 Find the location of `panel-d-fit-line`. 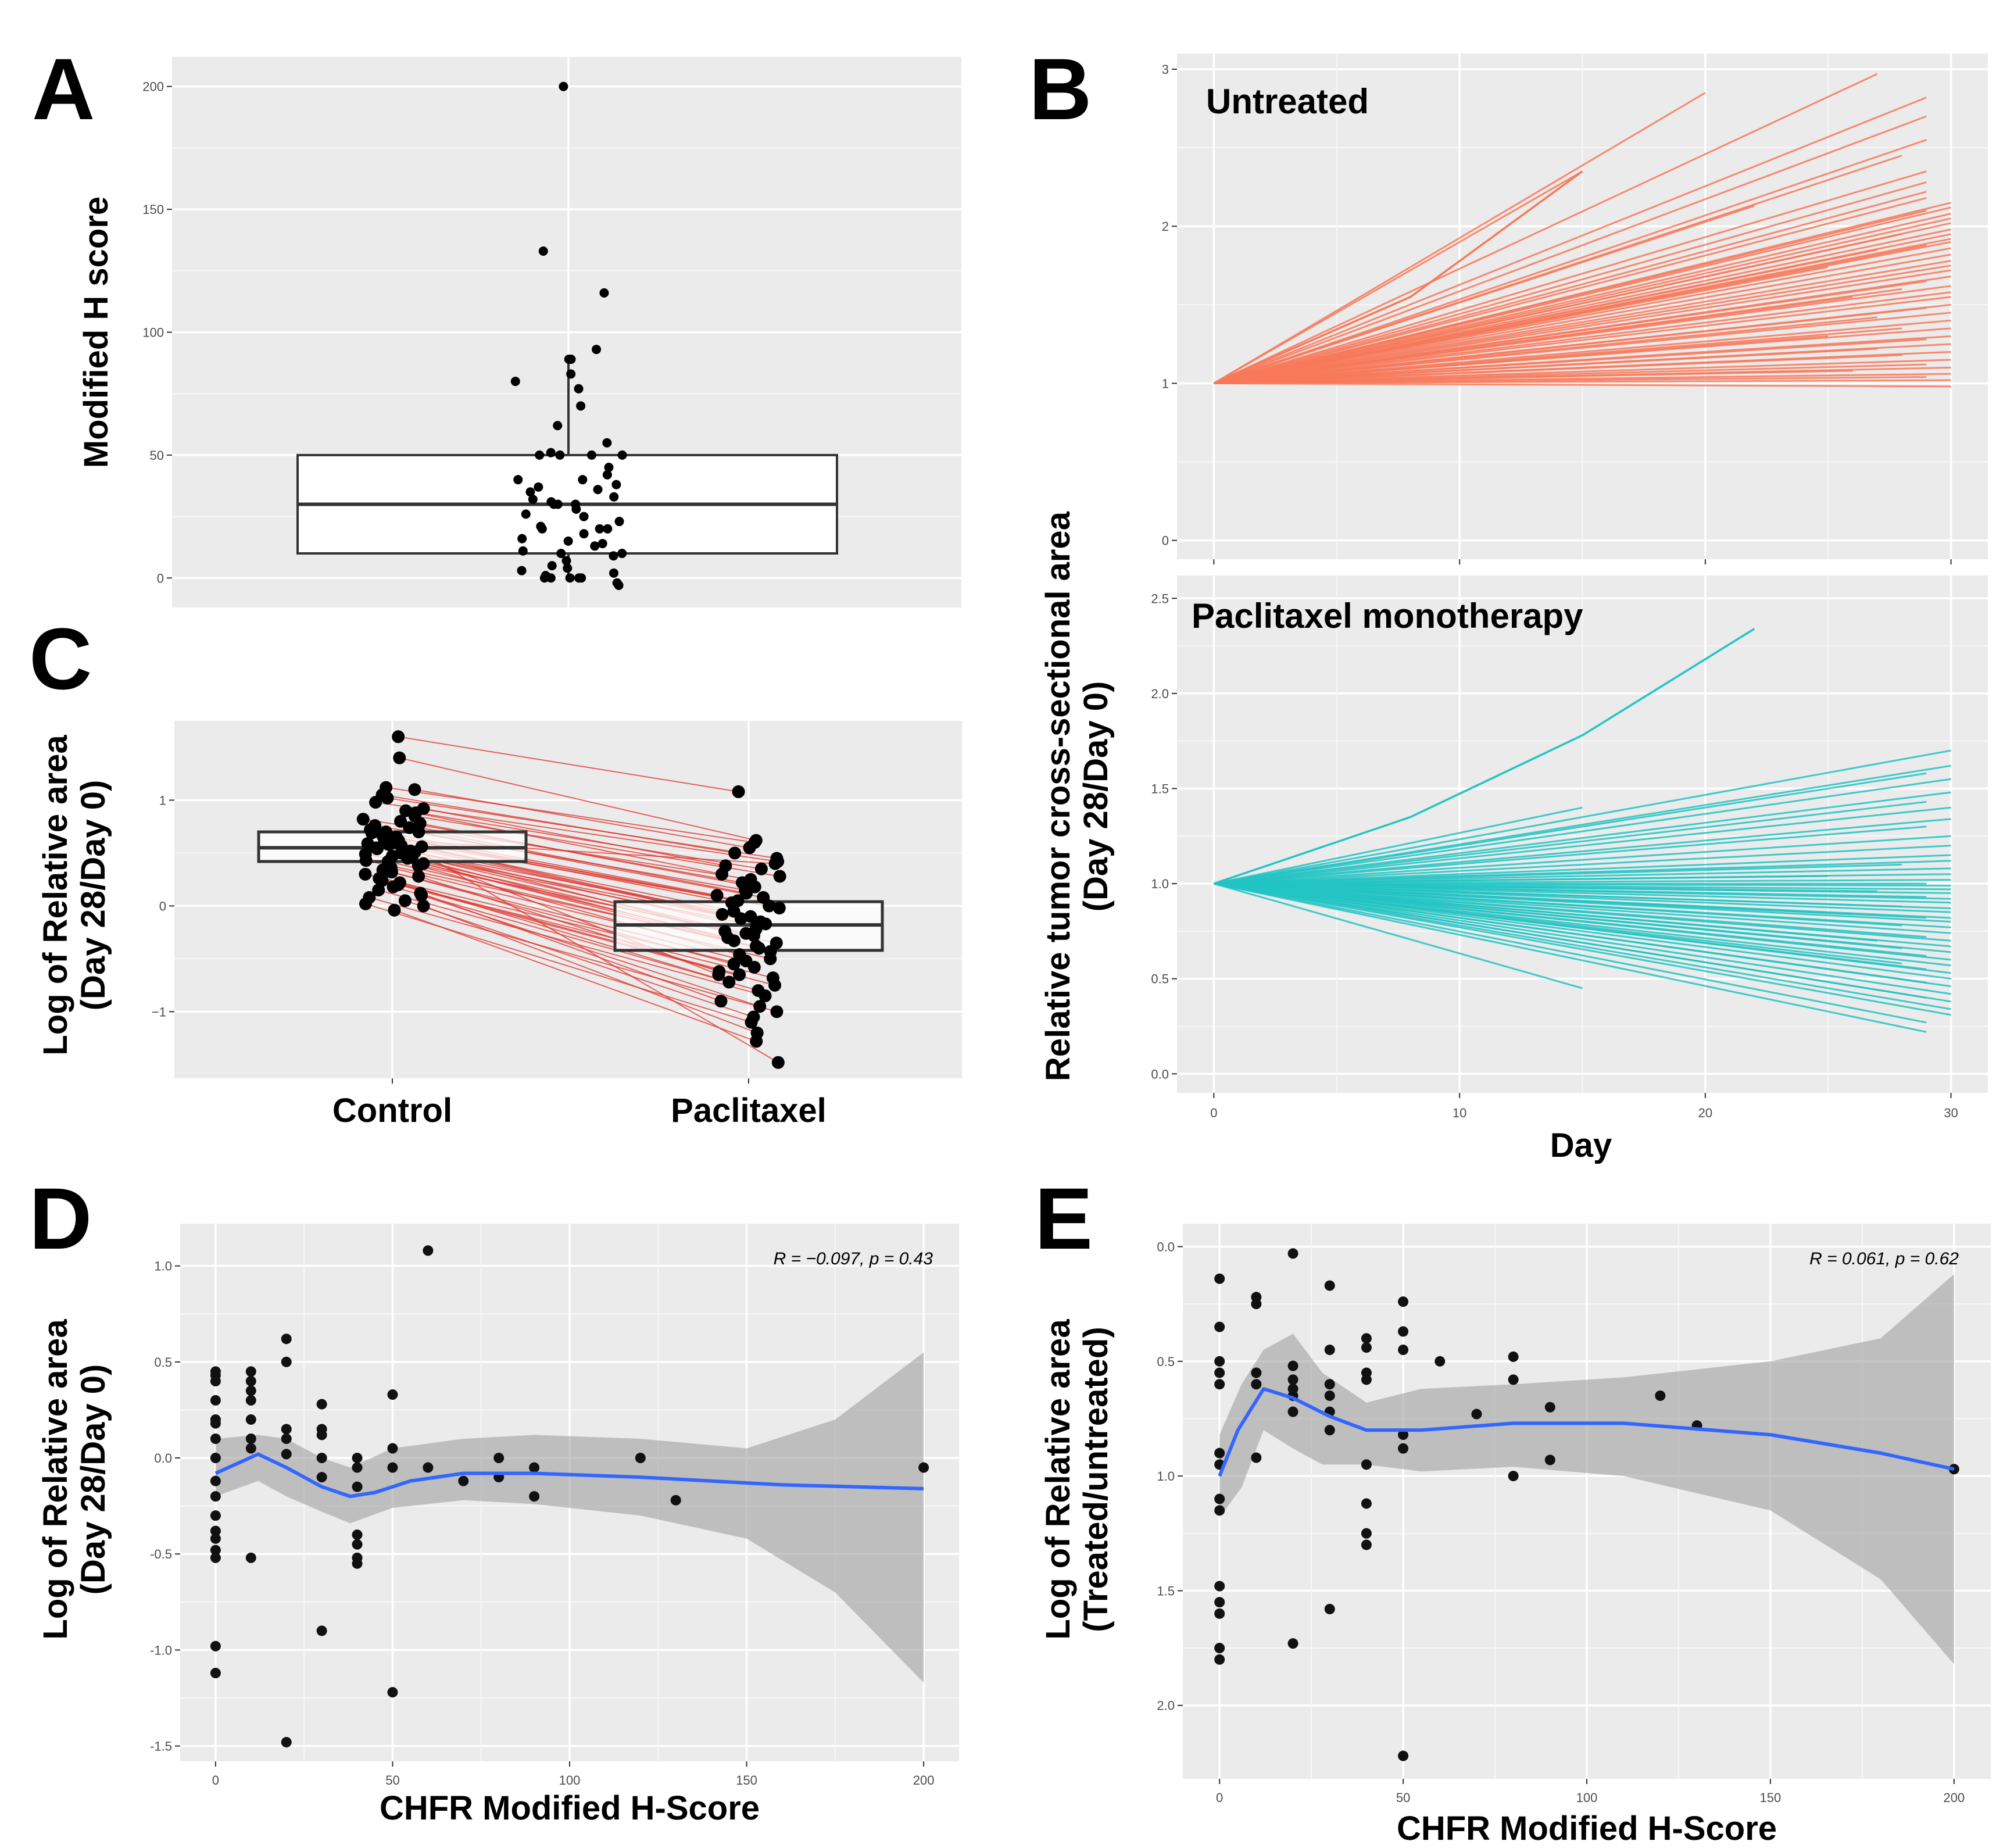

panel-d-fit-line is located at coordinates (569, 1476).